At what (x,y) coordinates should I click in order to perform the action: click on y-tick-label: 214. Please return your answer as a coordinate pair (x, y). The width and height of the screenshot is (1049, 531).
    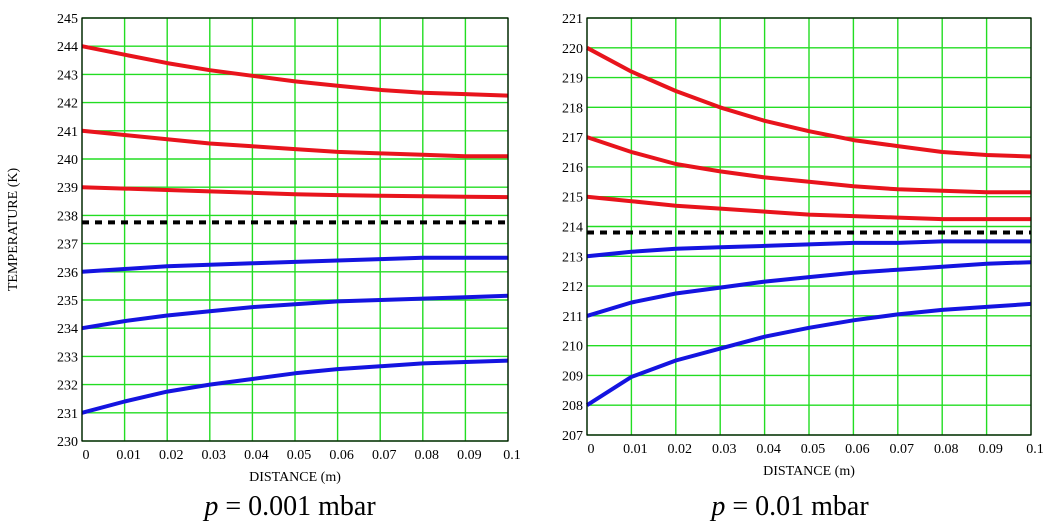
    Looking at the image, I should click on (572, 228).